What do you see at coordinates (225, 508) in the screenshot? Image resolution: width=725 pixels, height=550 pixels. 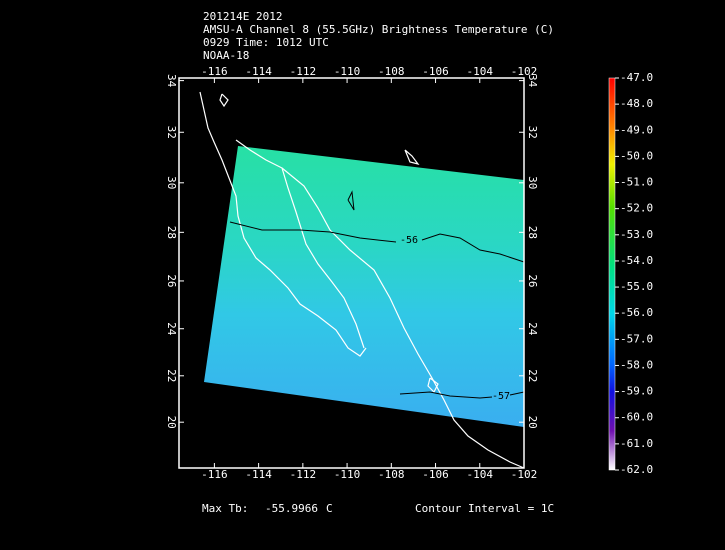 I see `max-label: Max Tb:` at bounding box center [225, 508].